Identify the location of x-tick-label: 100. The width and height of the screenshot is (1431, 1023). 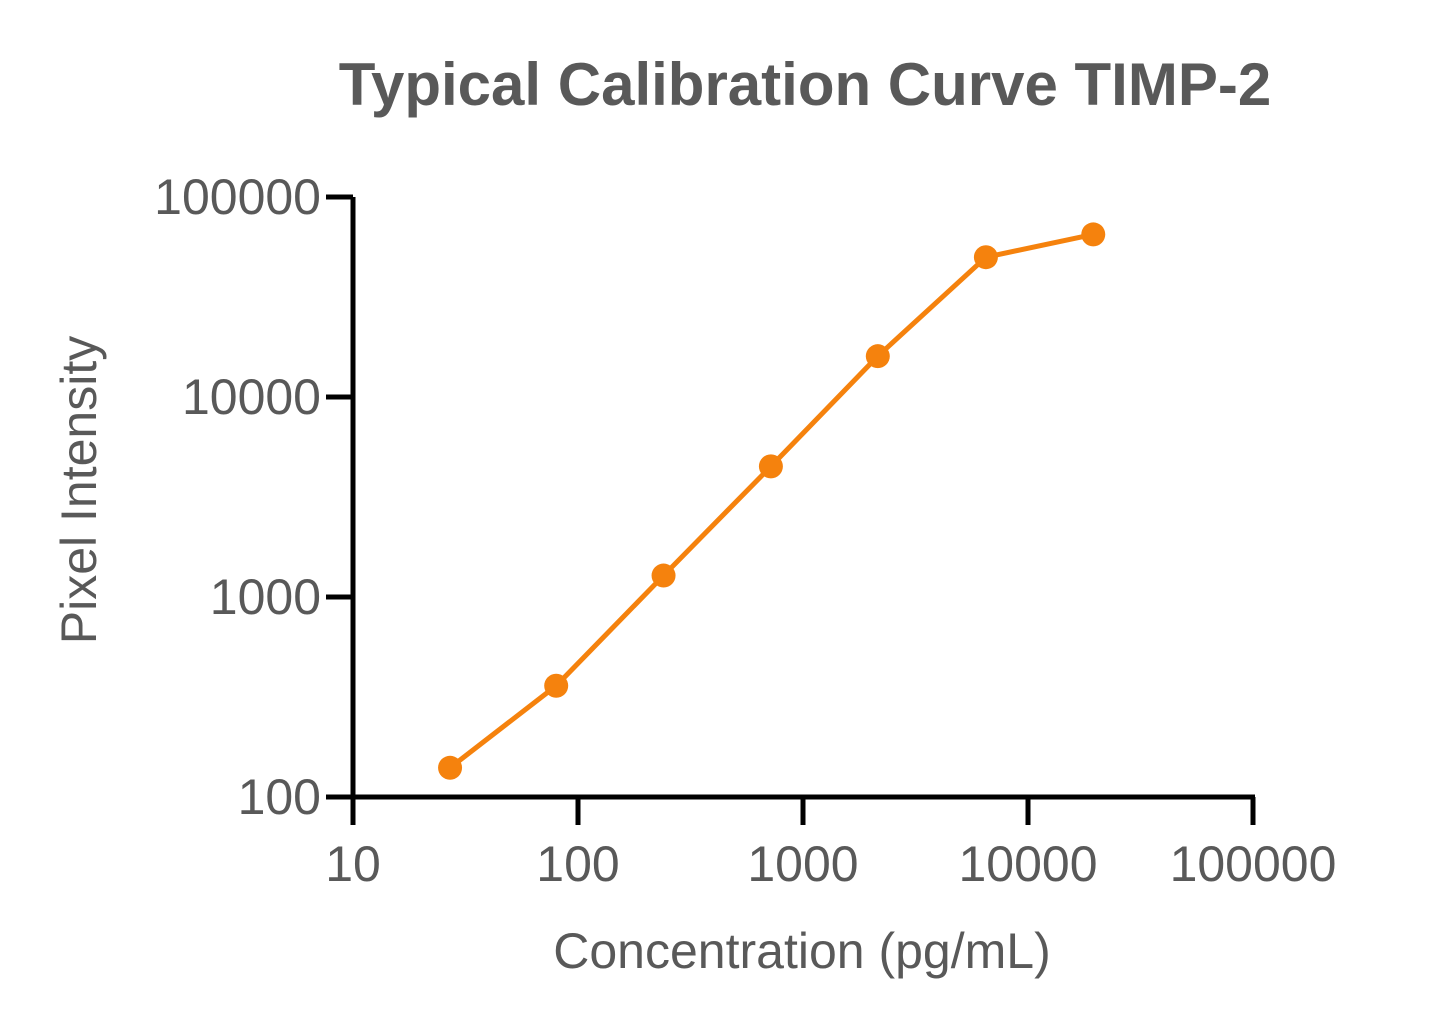
(577, 864).